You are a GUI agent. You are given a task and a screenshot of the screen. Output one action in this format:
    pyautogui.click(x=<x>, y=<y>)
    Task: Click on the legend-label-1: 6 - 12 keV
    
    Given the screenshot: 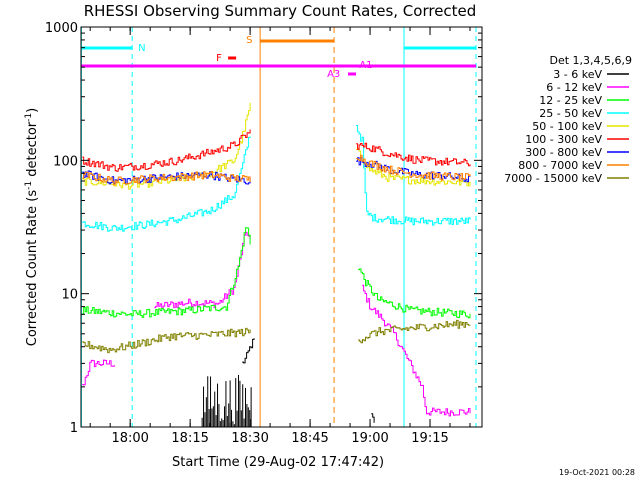 What is the action you would take?
    pyautogui.click(x=574, y=87)
    